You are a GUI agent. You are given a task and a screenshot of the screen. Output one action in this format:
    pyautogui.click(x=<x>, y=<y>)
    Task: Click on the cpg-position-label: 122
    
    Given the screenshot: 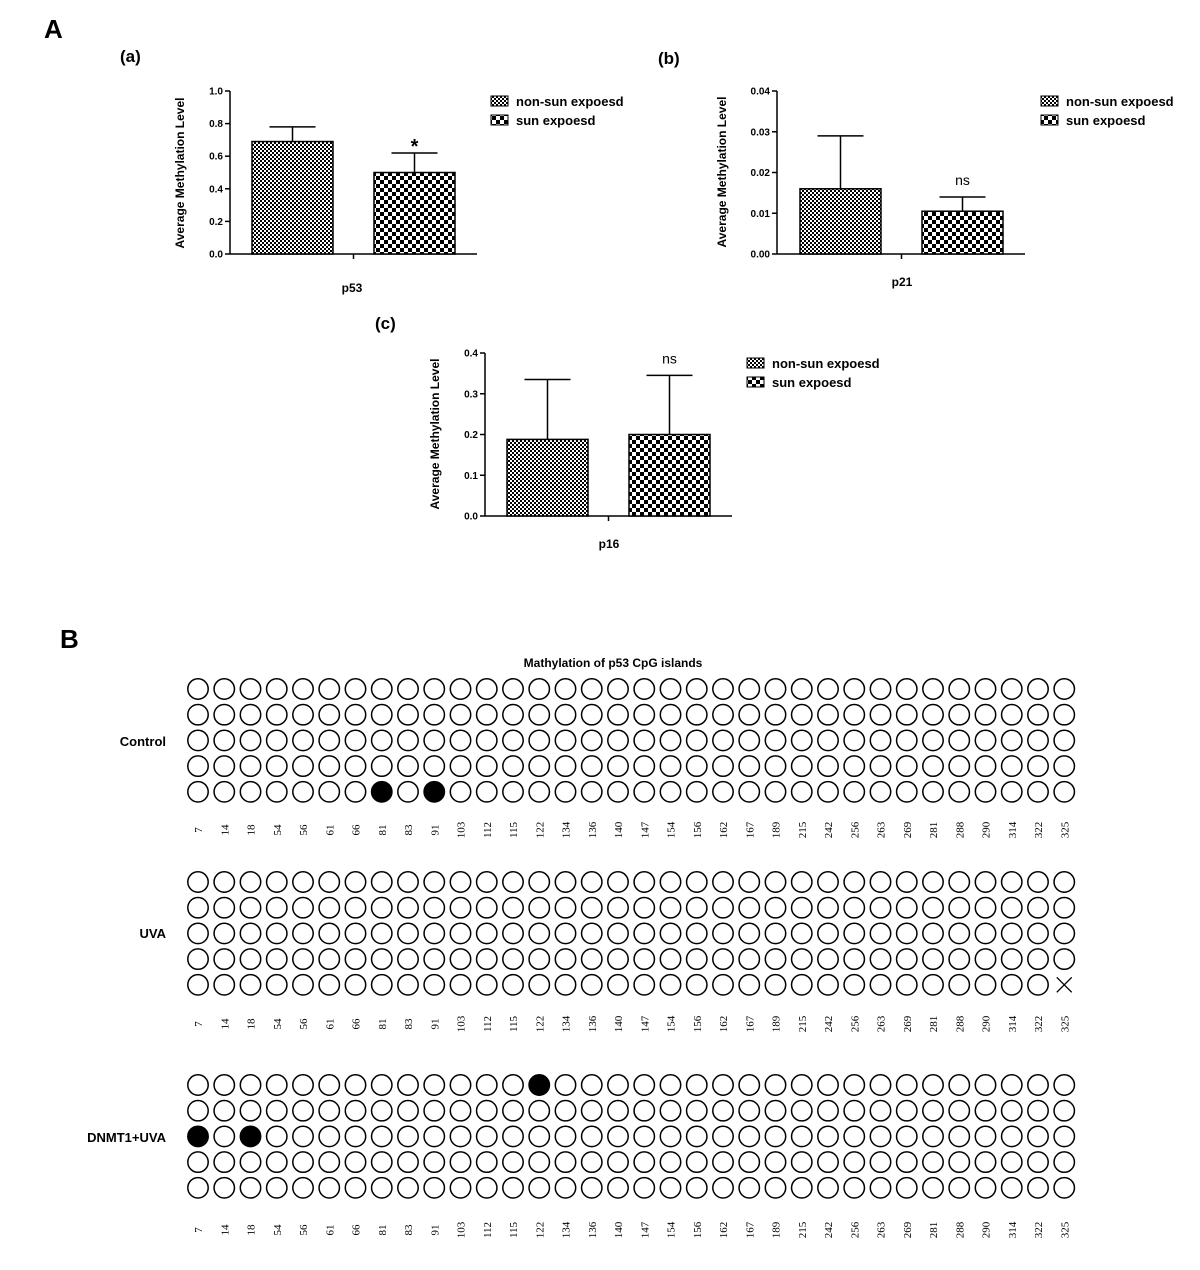 What is the action you would take?
    pyautogui.click(x=540, y=1230)
    